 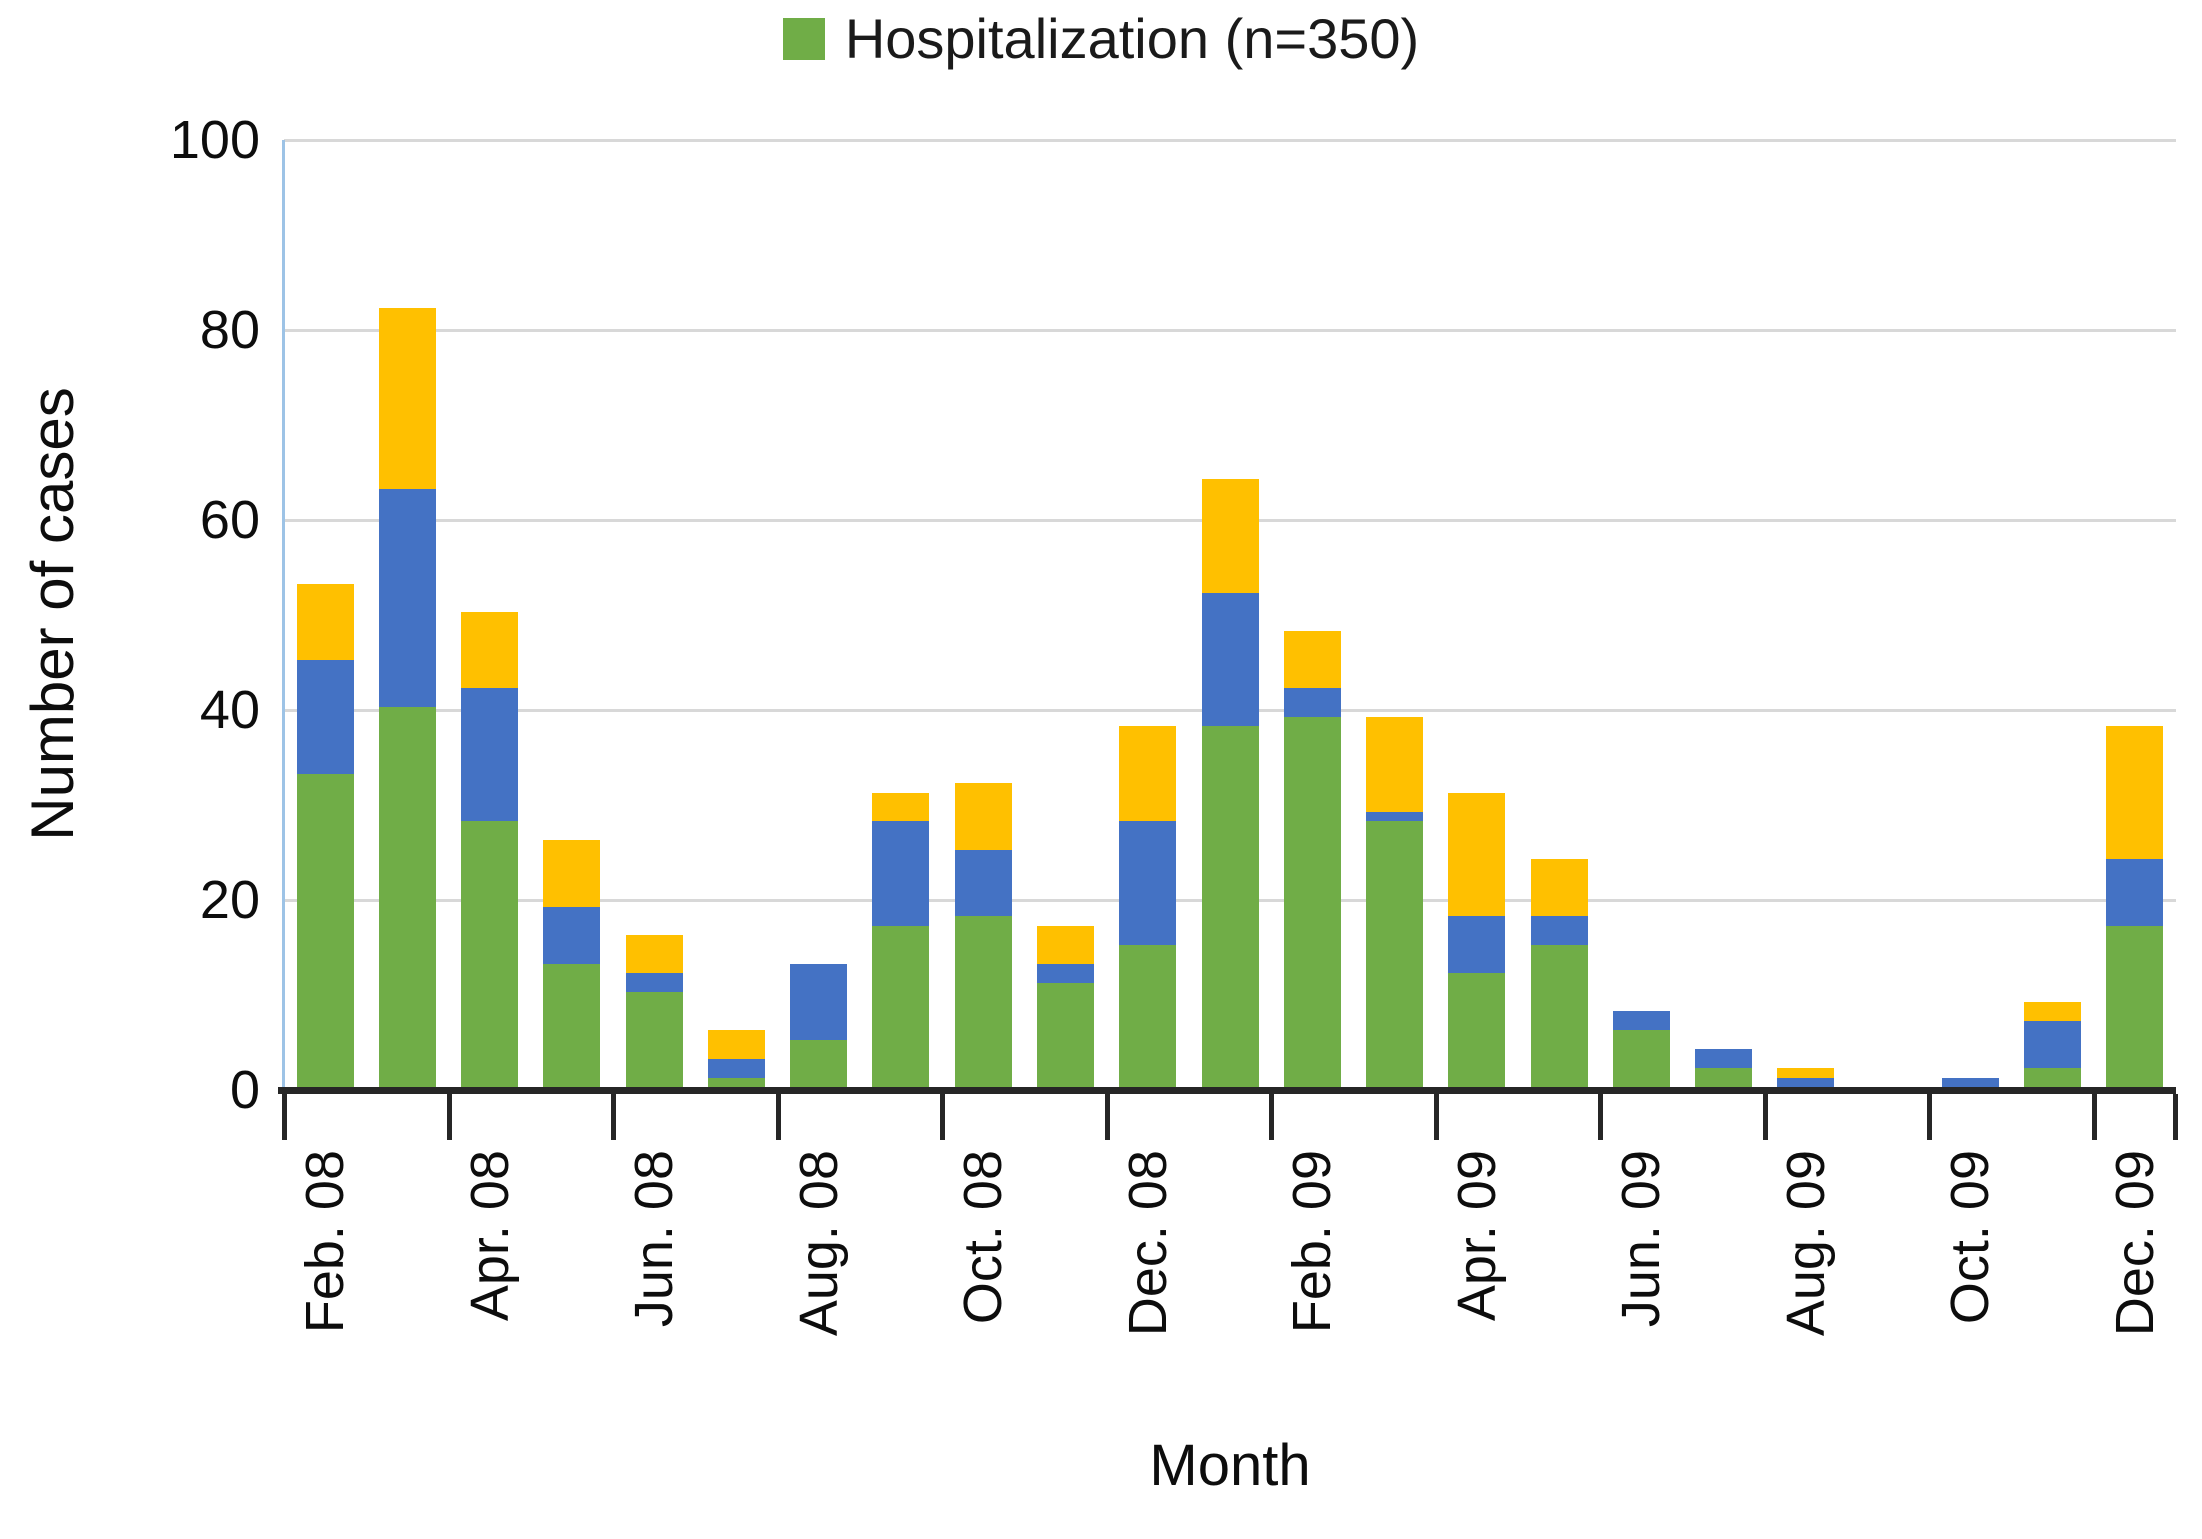 What do you see at coordinates (2134, 1243) in the screenshot?
I see `x-tick-label-dec-09: Dec. 09` at bounding box center [2134, 1243].